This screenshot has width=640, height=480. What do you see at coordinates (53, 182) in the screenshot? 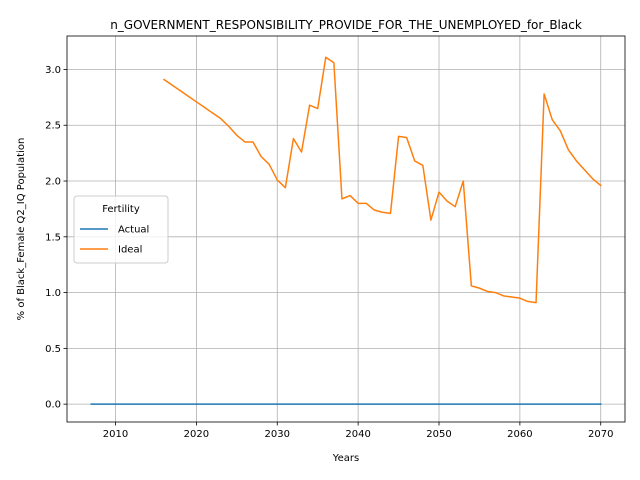
I see `y-tick-label: 2.0` at bounding box center [53, 182].